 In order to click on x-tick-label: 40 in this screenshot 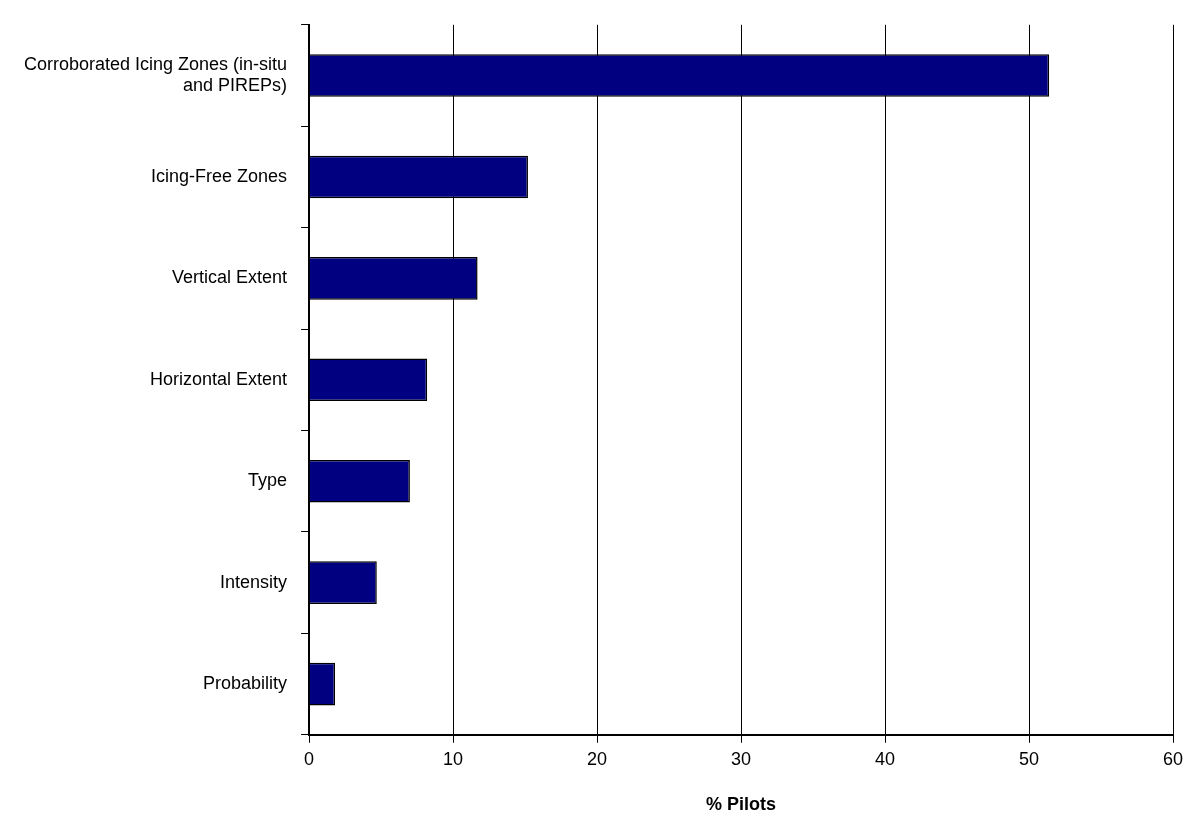, I will do `click(885, 758)`.